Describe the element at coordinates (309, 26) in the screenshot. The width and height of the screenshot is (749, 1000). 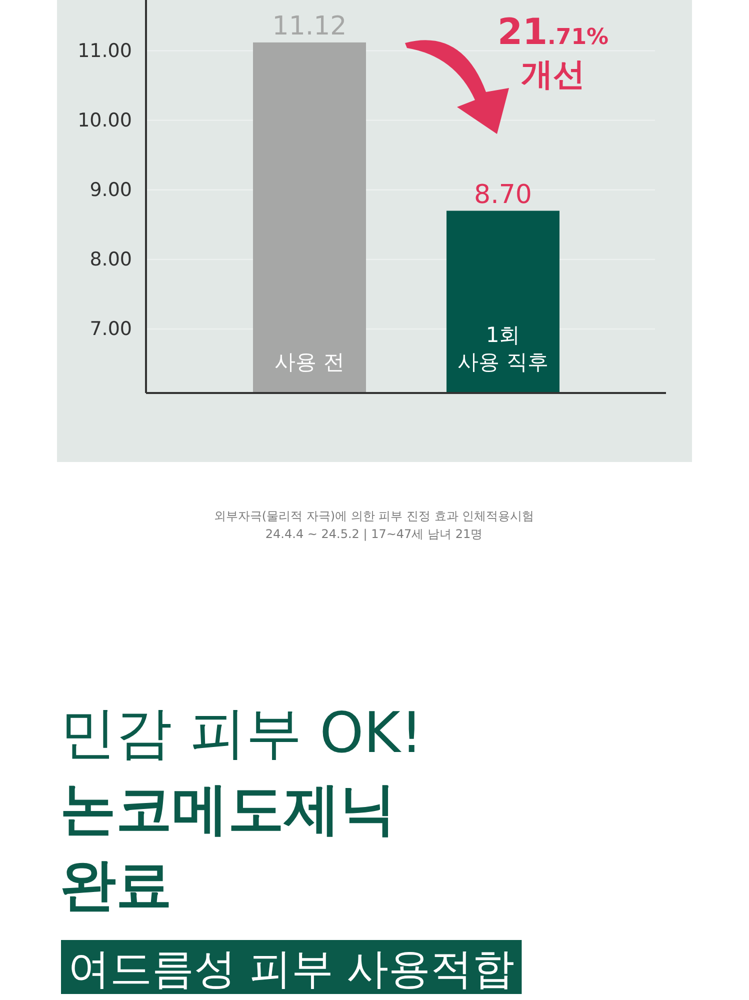
I see `data-label: 11.12` at that location.